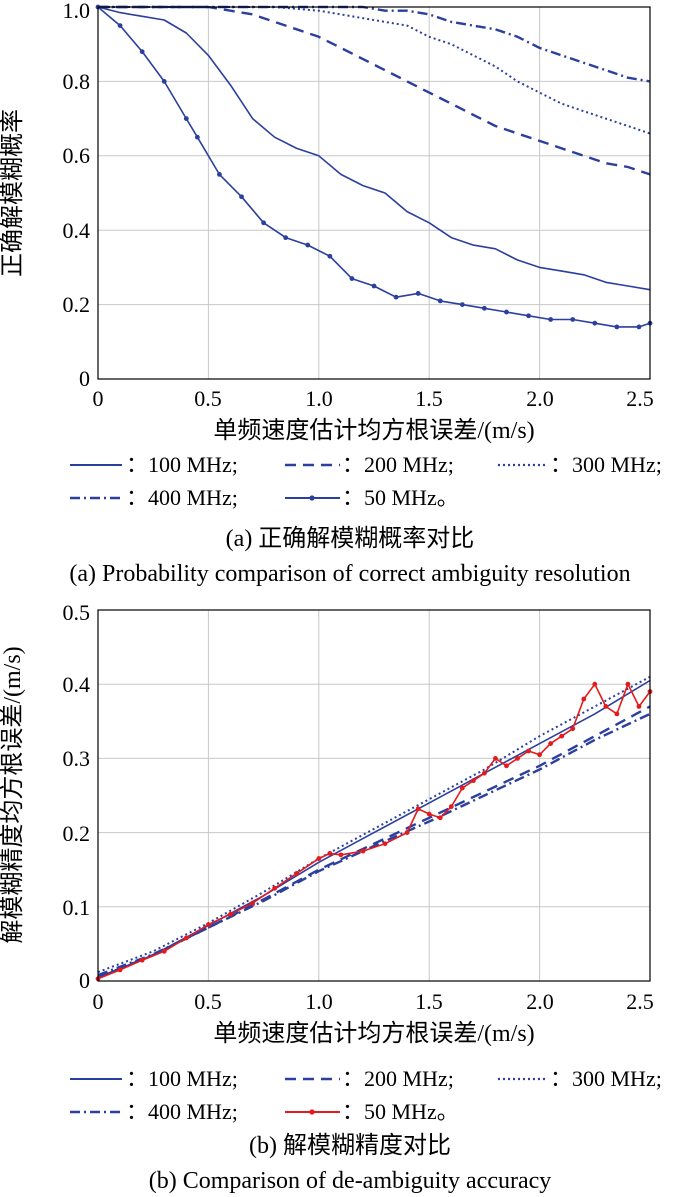 The image size is (700, 1197). I want to click on legend-b-300mhz: ：300 MHz;, so click(606, 1078).